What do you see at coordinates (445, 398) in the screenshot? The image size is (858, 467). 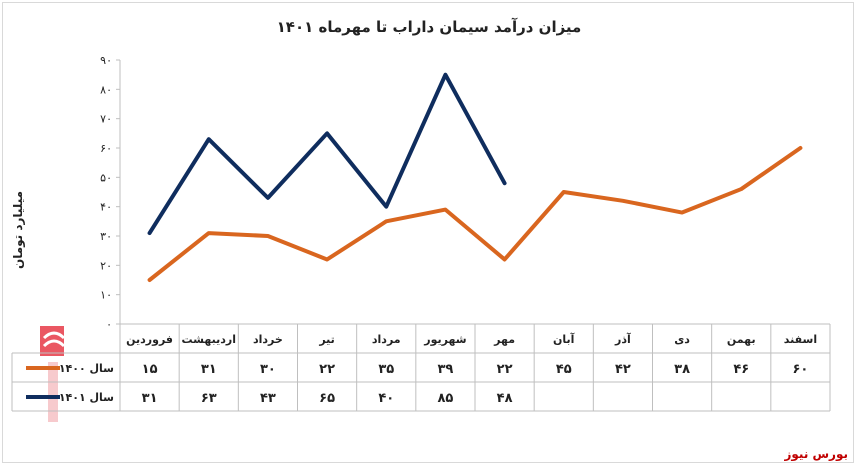 I see `data-value-label: ۸۵` at bounding box center [445, 398].